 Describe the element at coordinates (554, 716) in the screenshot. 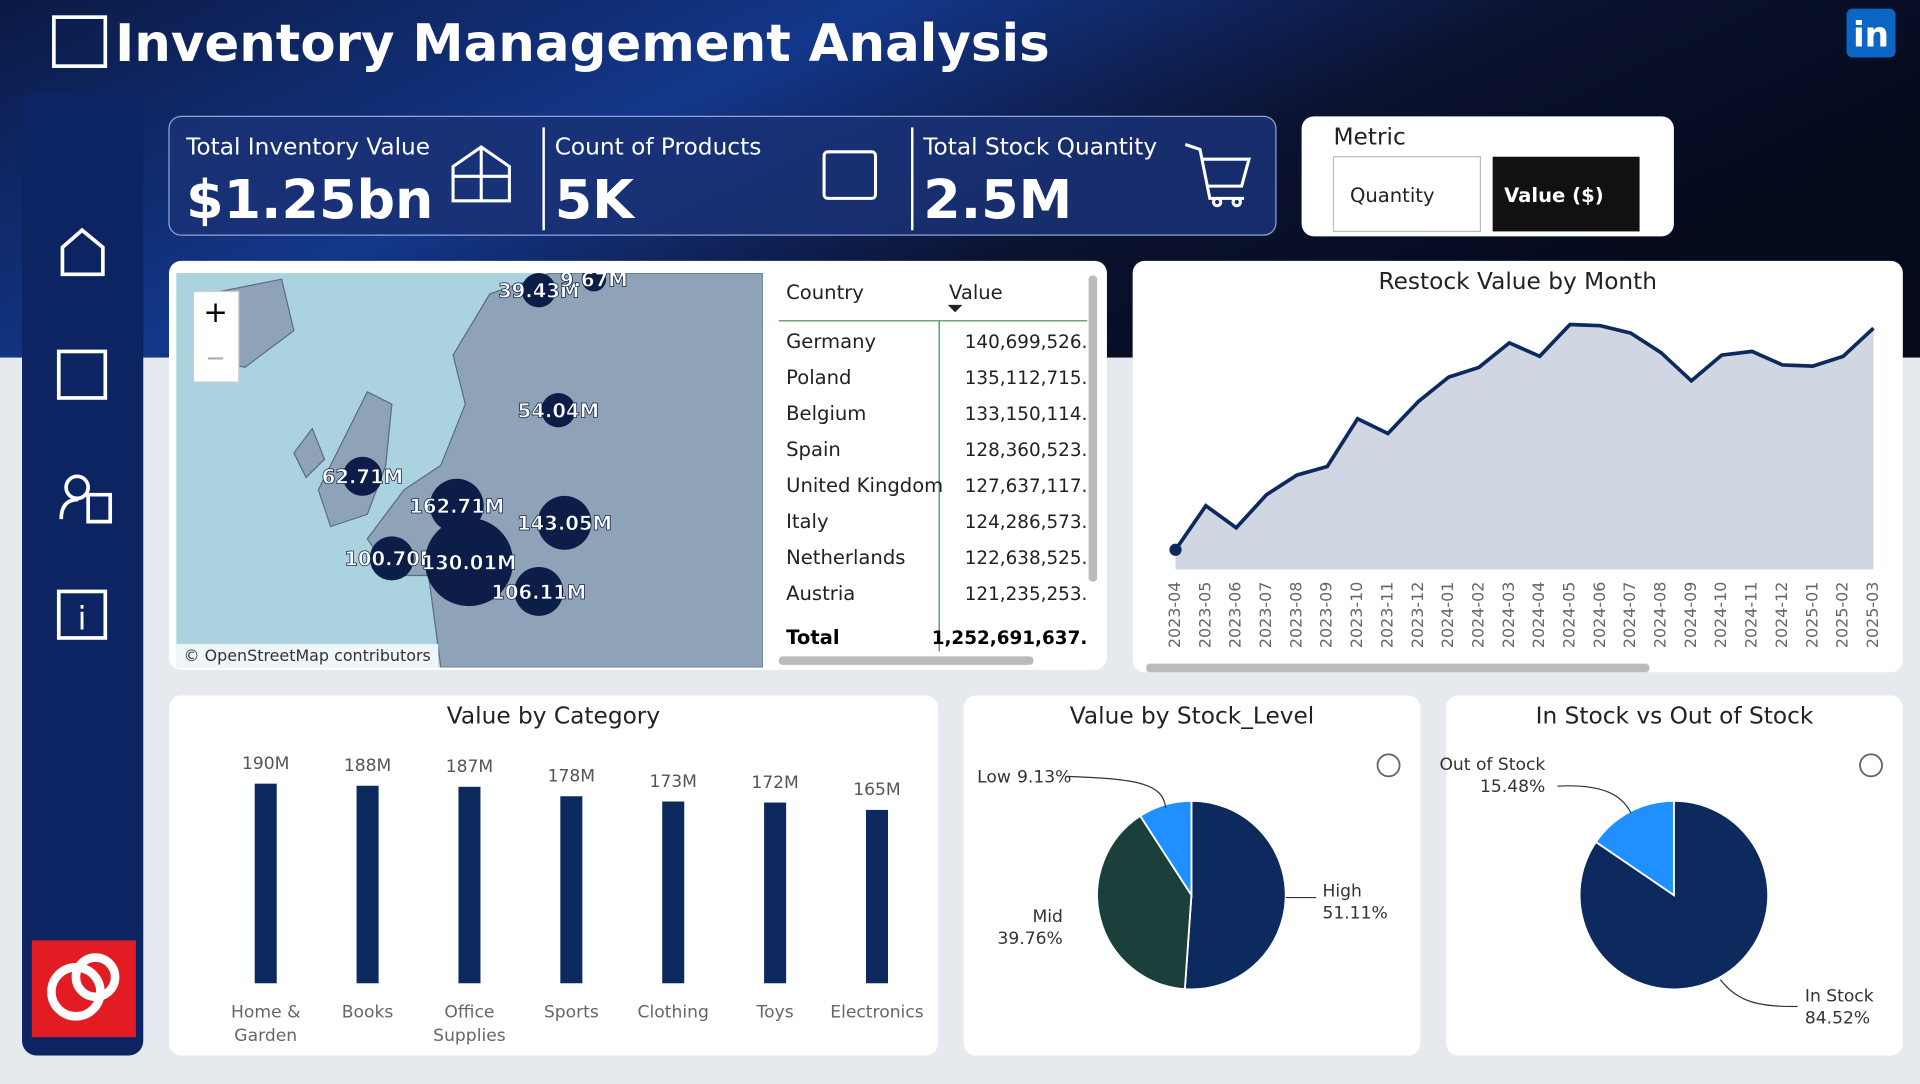

I see `chart-title: Value by Category` at that location.